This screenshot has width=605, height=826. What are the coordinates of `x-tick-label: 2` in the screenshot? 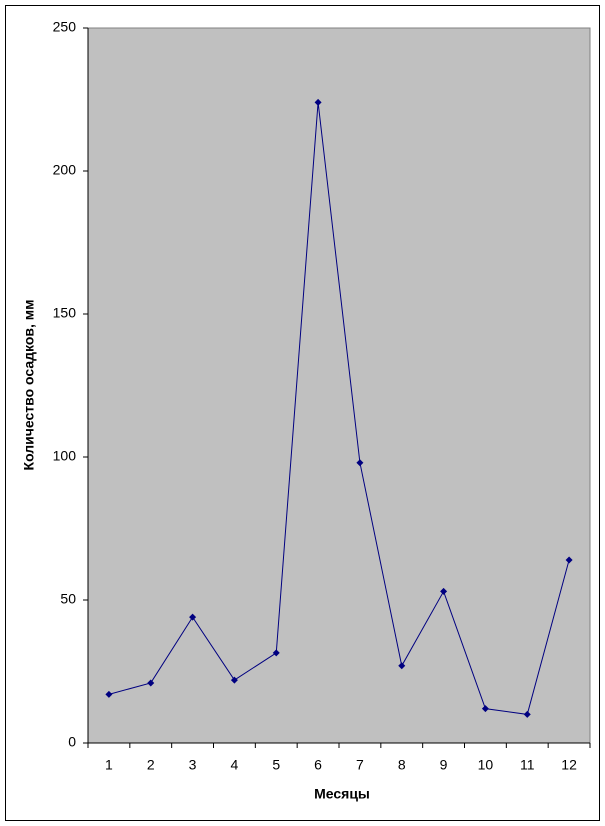 It's located at (151, 765).